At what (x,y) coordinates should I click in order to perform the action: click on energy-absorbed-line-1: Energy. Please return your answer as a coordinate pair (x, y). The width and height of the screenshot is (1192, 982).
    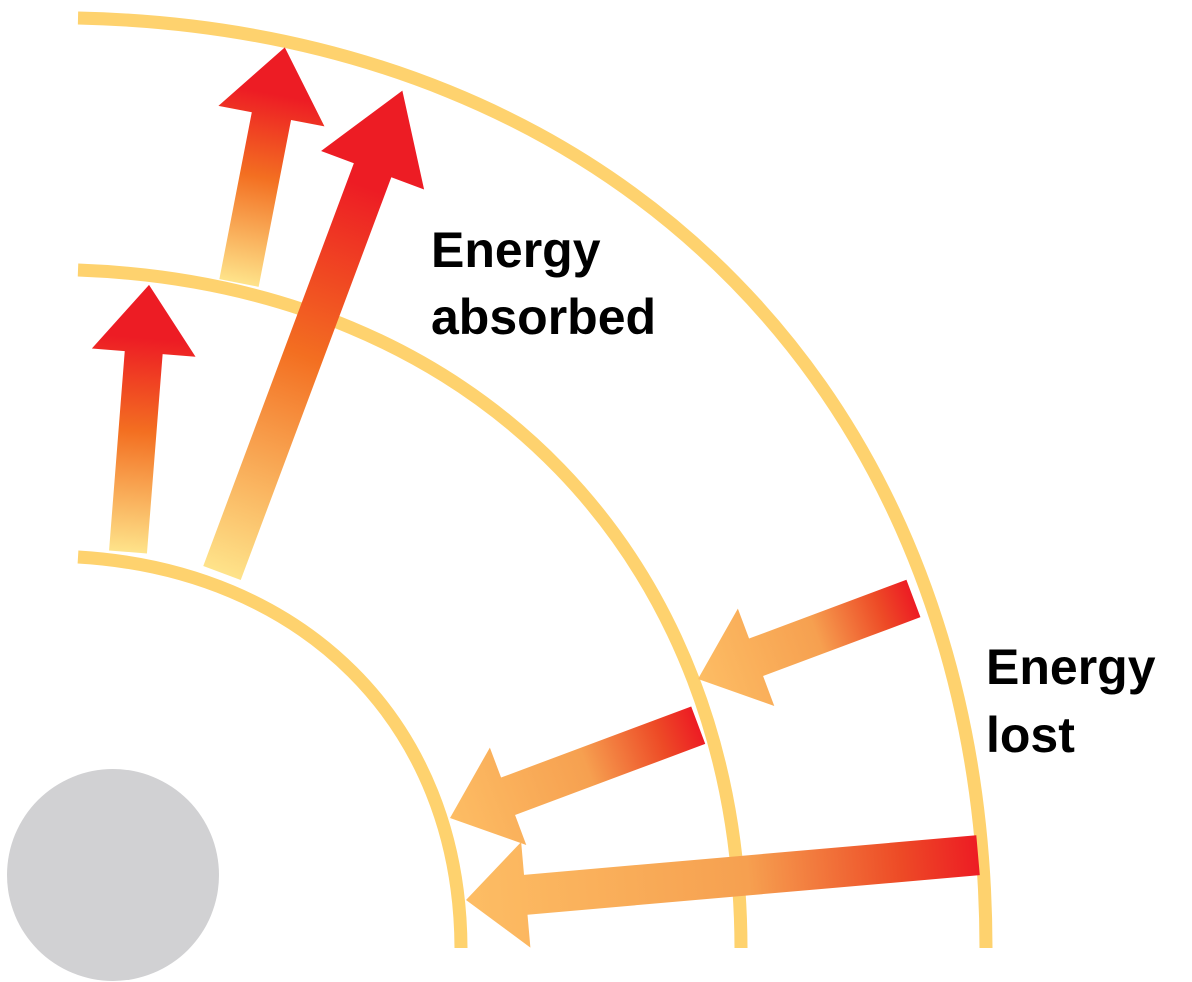
    Looking at the image, I should click on (516, 250).